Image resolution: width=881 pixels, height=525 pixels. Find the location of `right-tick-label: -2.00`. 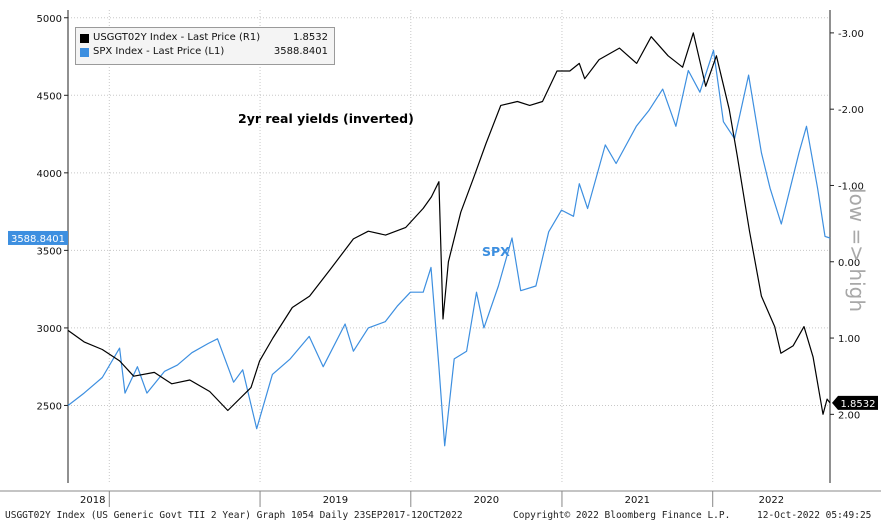

right-tick-label: -2.00 is located at coordinates (851, 110).